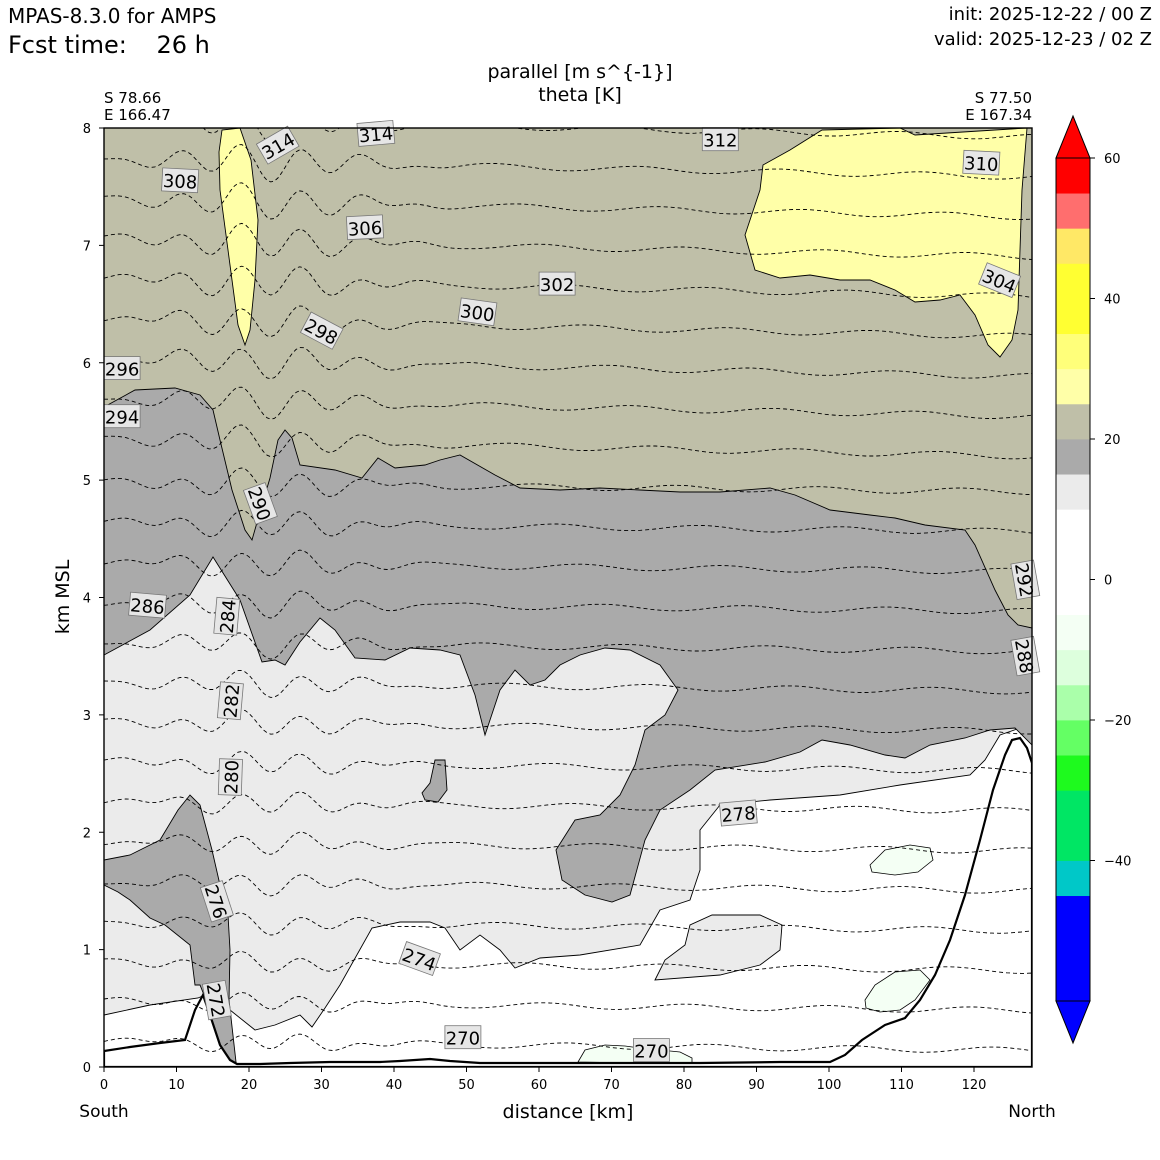 The width and height of the screenshot is (1160, 1160). Describe the element at coordinates (1043, 39) in the screenshot. I see `valid-time: valid: 2025-12-23 / 02 Z` at that location.